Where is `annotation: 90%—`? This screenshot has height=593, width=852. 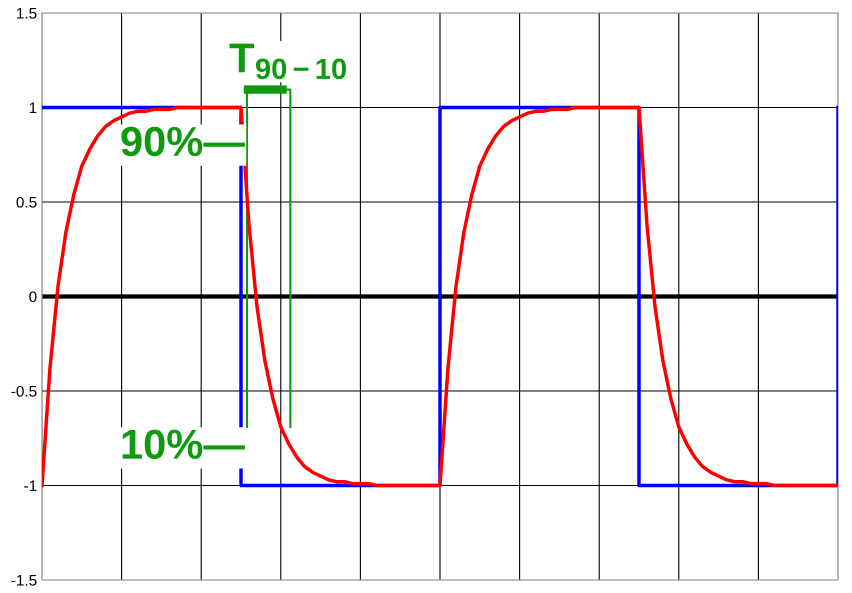
annotation: 90%— is located at coordinates (183, 141).